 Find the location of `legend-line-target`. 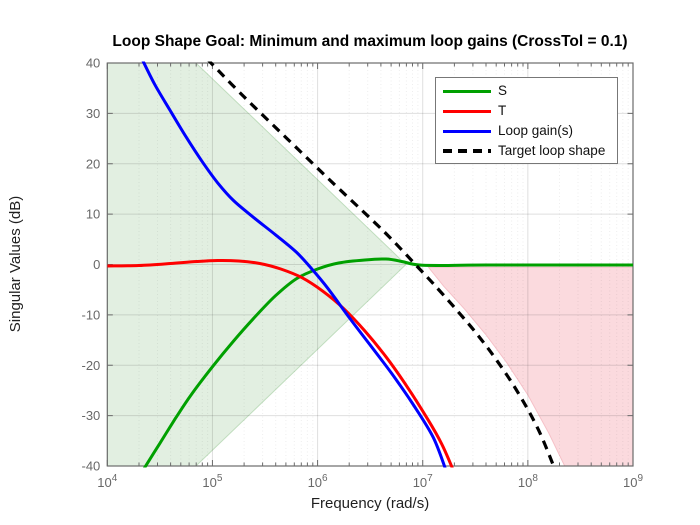

legend-line-target is located at coordinates (467, 151).